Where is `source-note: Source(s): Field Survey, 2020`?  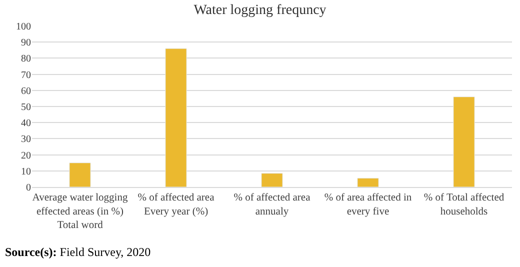 source-note: Source(s): Field Survey, 2020 is located at coordinates (78, 252).